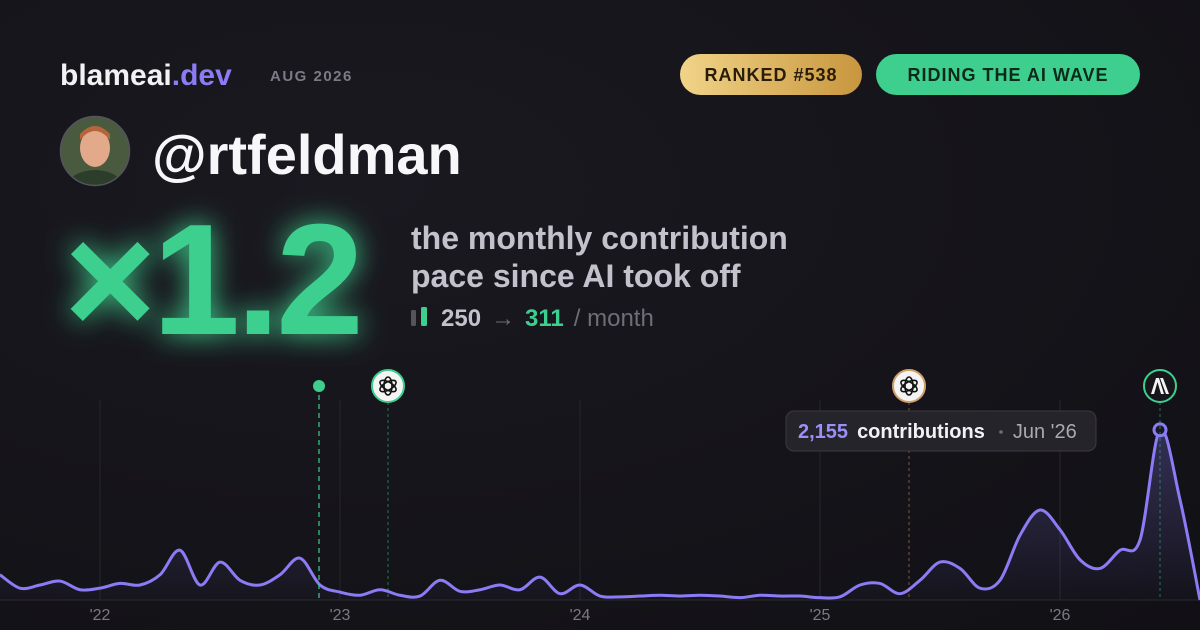 The width and height of the screenshot is (1200, 630). I want to click on tooltip-box, so click(941, 431).